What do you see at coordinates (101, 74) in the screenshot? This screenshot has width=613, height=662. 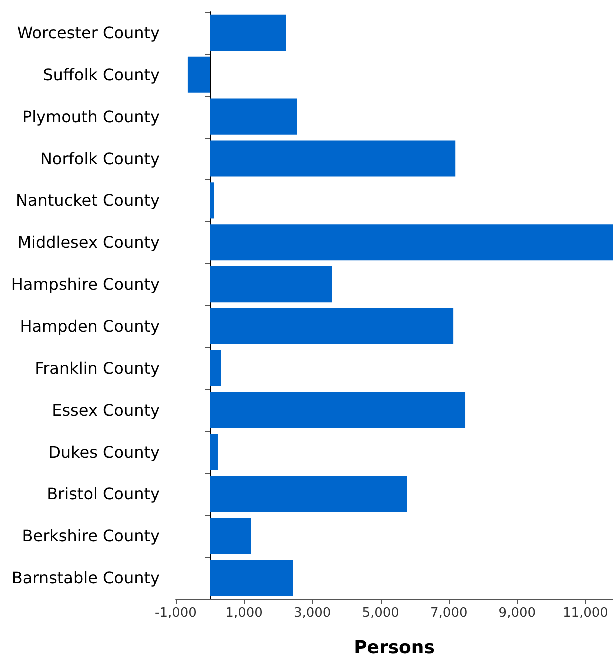 I see `y-tick-label: Suffolk County` at bounding box center [101, 74].